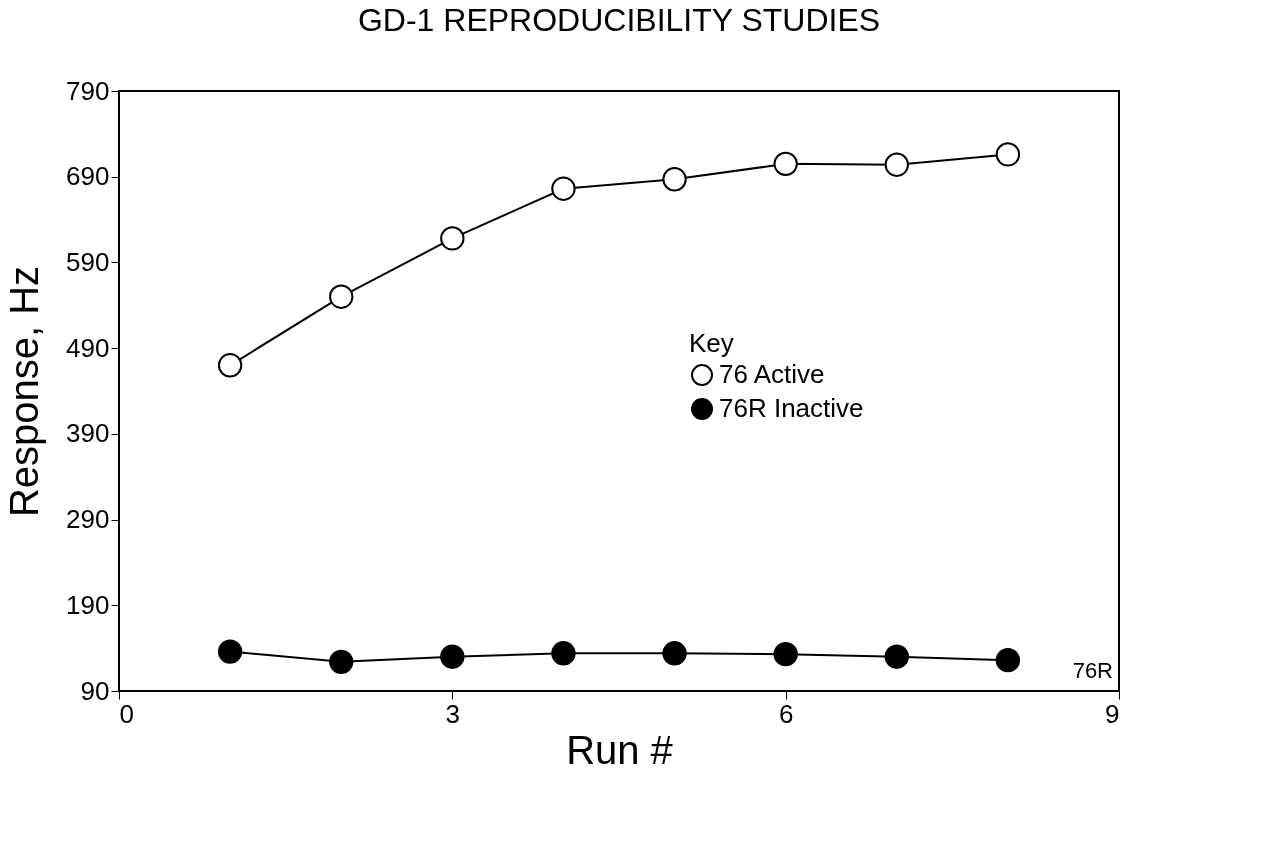 Image resolution: width=1267 pixels, height=866 pixels. What do you see at coordinates (126, 713) in the screenshot?
I see `x-tick-label: 0` at bounding box center [126, 713].